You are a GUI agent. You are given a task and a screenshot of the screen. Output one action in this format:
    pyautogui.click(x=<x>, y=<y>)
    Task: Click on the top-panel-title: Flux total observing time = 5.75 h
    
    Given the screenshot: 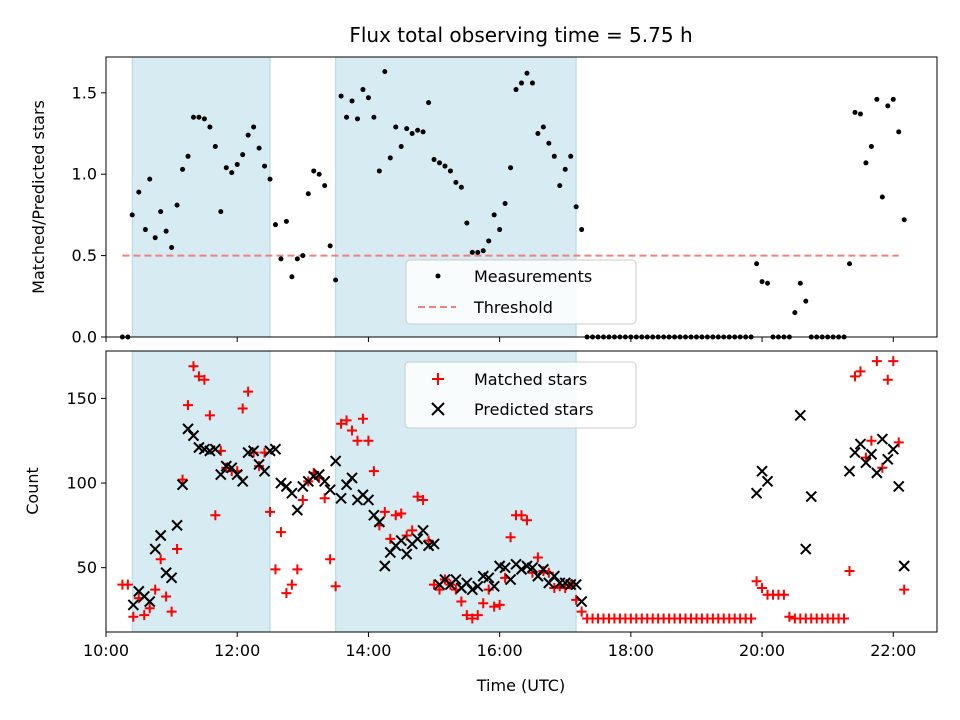 What is the action you would take?
    pyautogui.click(x=520, y=35)
    